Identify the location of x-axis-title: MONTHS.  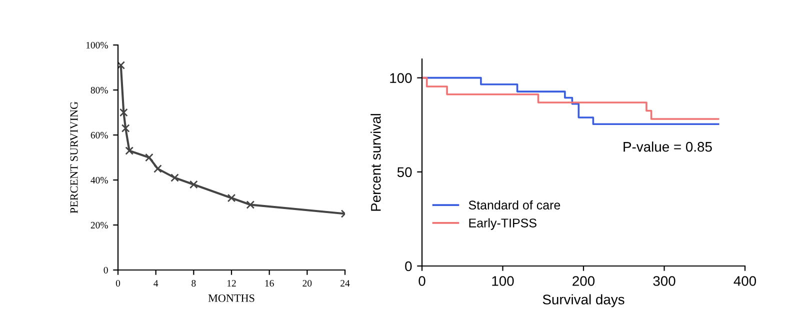
(231, 298).